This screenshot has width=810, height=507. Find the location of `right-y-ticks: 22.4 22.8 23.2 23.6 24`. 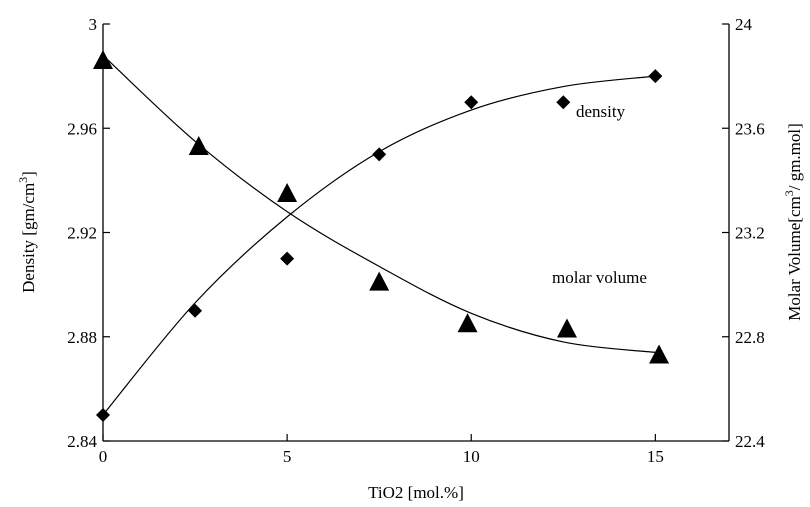

right-y-ticks: 22.4 22.8 23.2 23.6 24 is located at coordinates (743, 233).